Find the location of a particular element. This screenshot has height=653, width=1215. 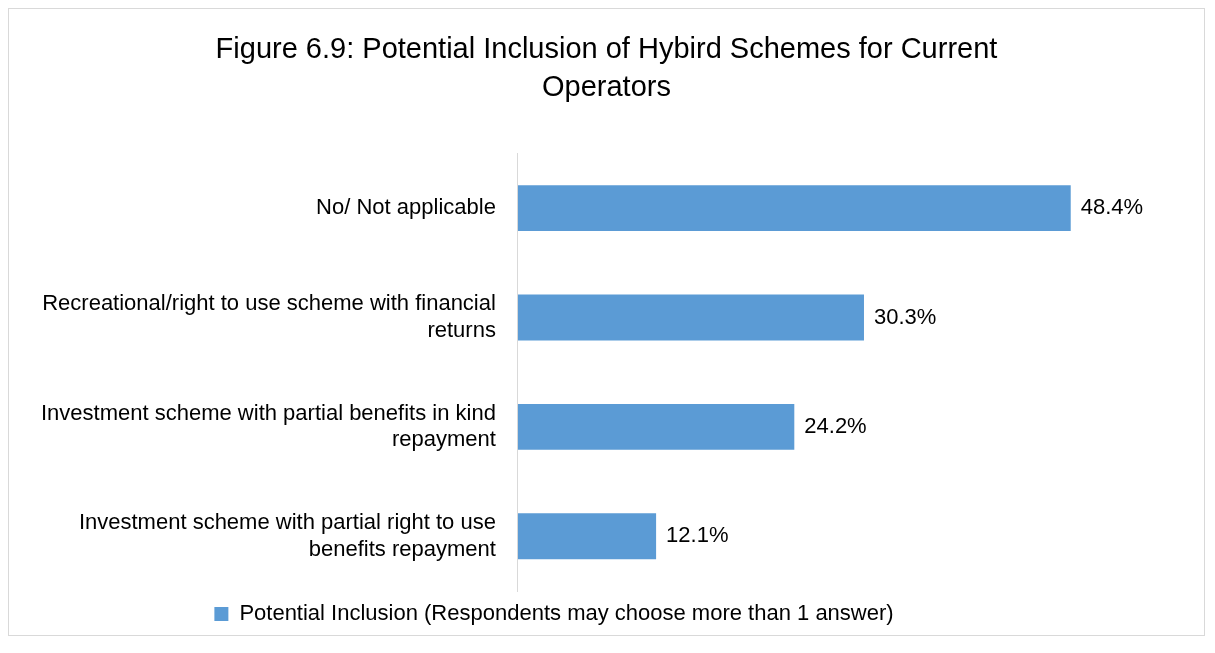

data-label: 30.3% is located at coordinates (905, 316).